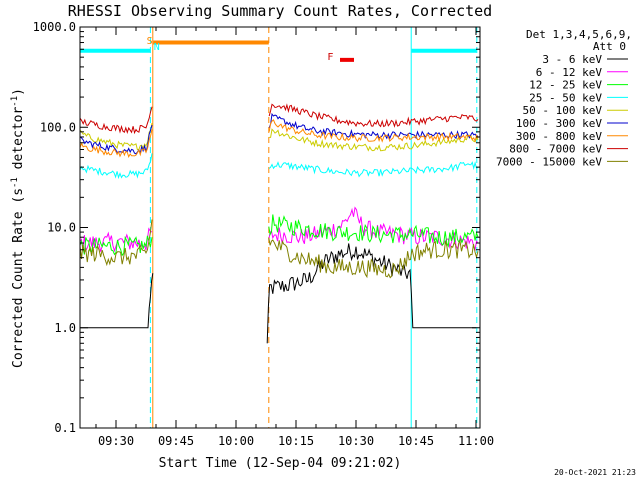 The height and width of the screenshot is (480, 640). Describe the element at coordinates (565, 85) in the screenshot. I see `legend-label-2: 12 - 25 keV` at that location.